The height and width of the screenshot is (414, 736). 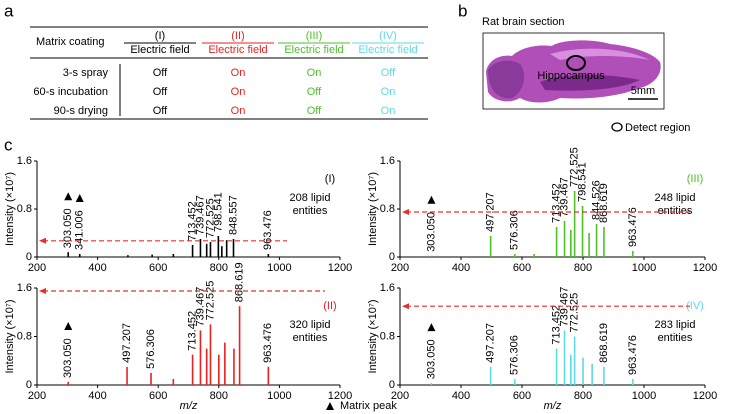 What do you see at coordinates (617, 127) in the screenshot?
I see `legend-circle` at bounding box center [617, 127].